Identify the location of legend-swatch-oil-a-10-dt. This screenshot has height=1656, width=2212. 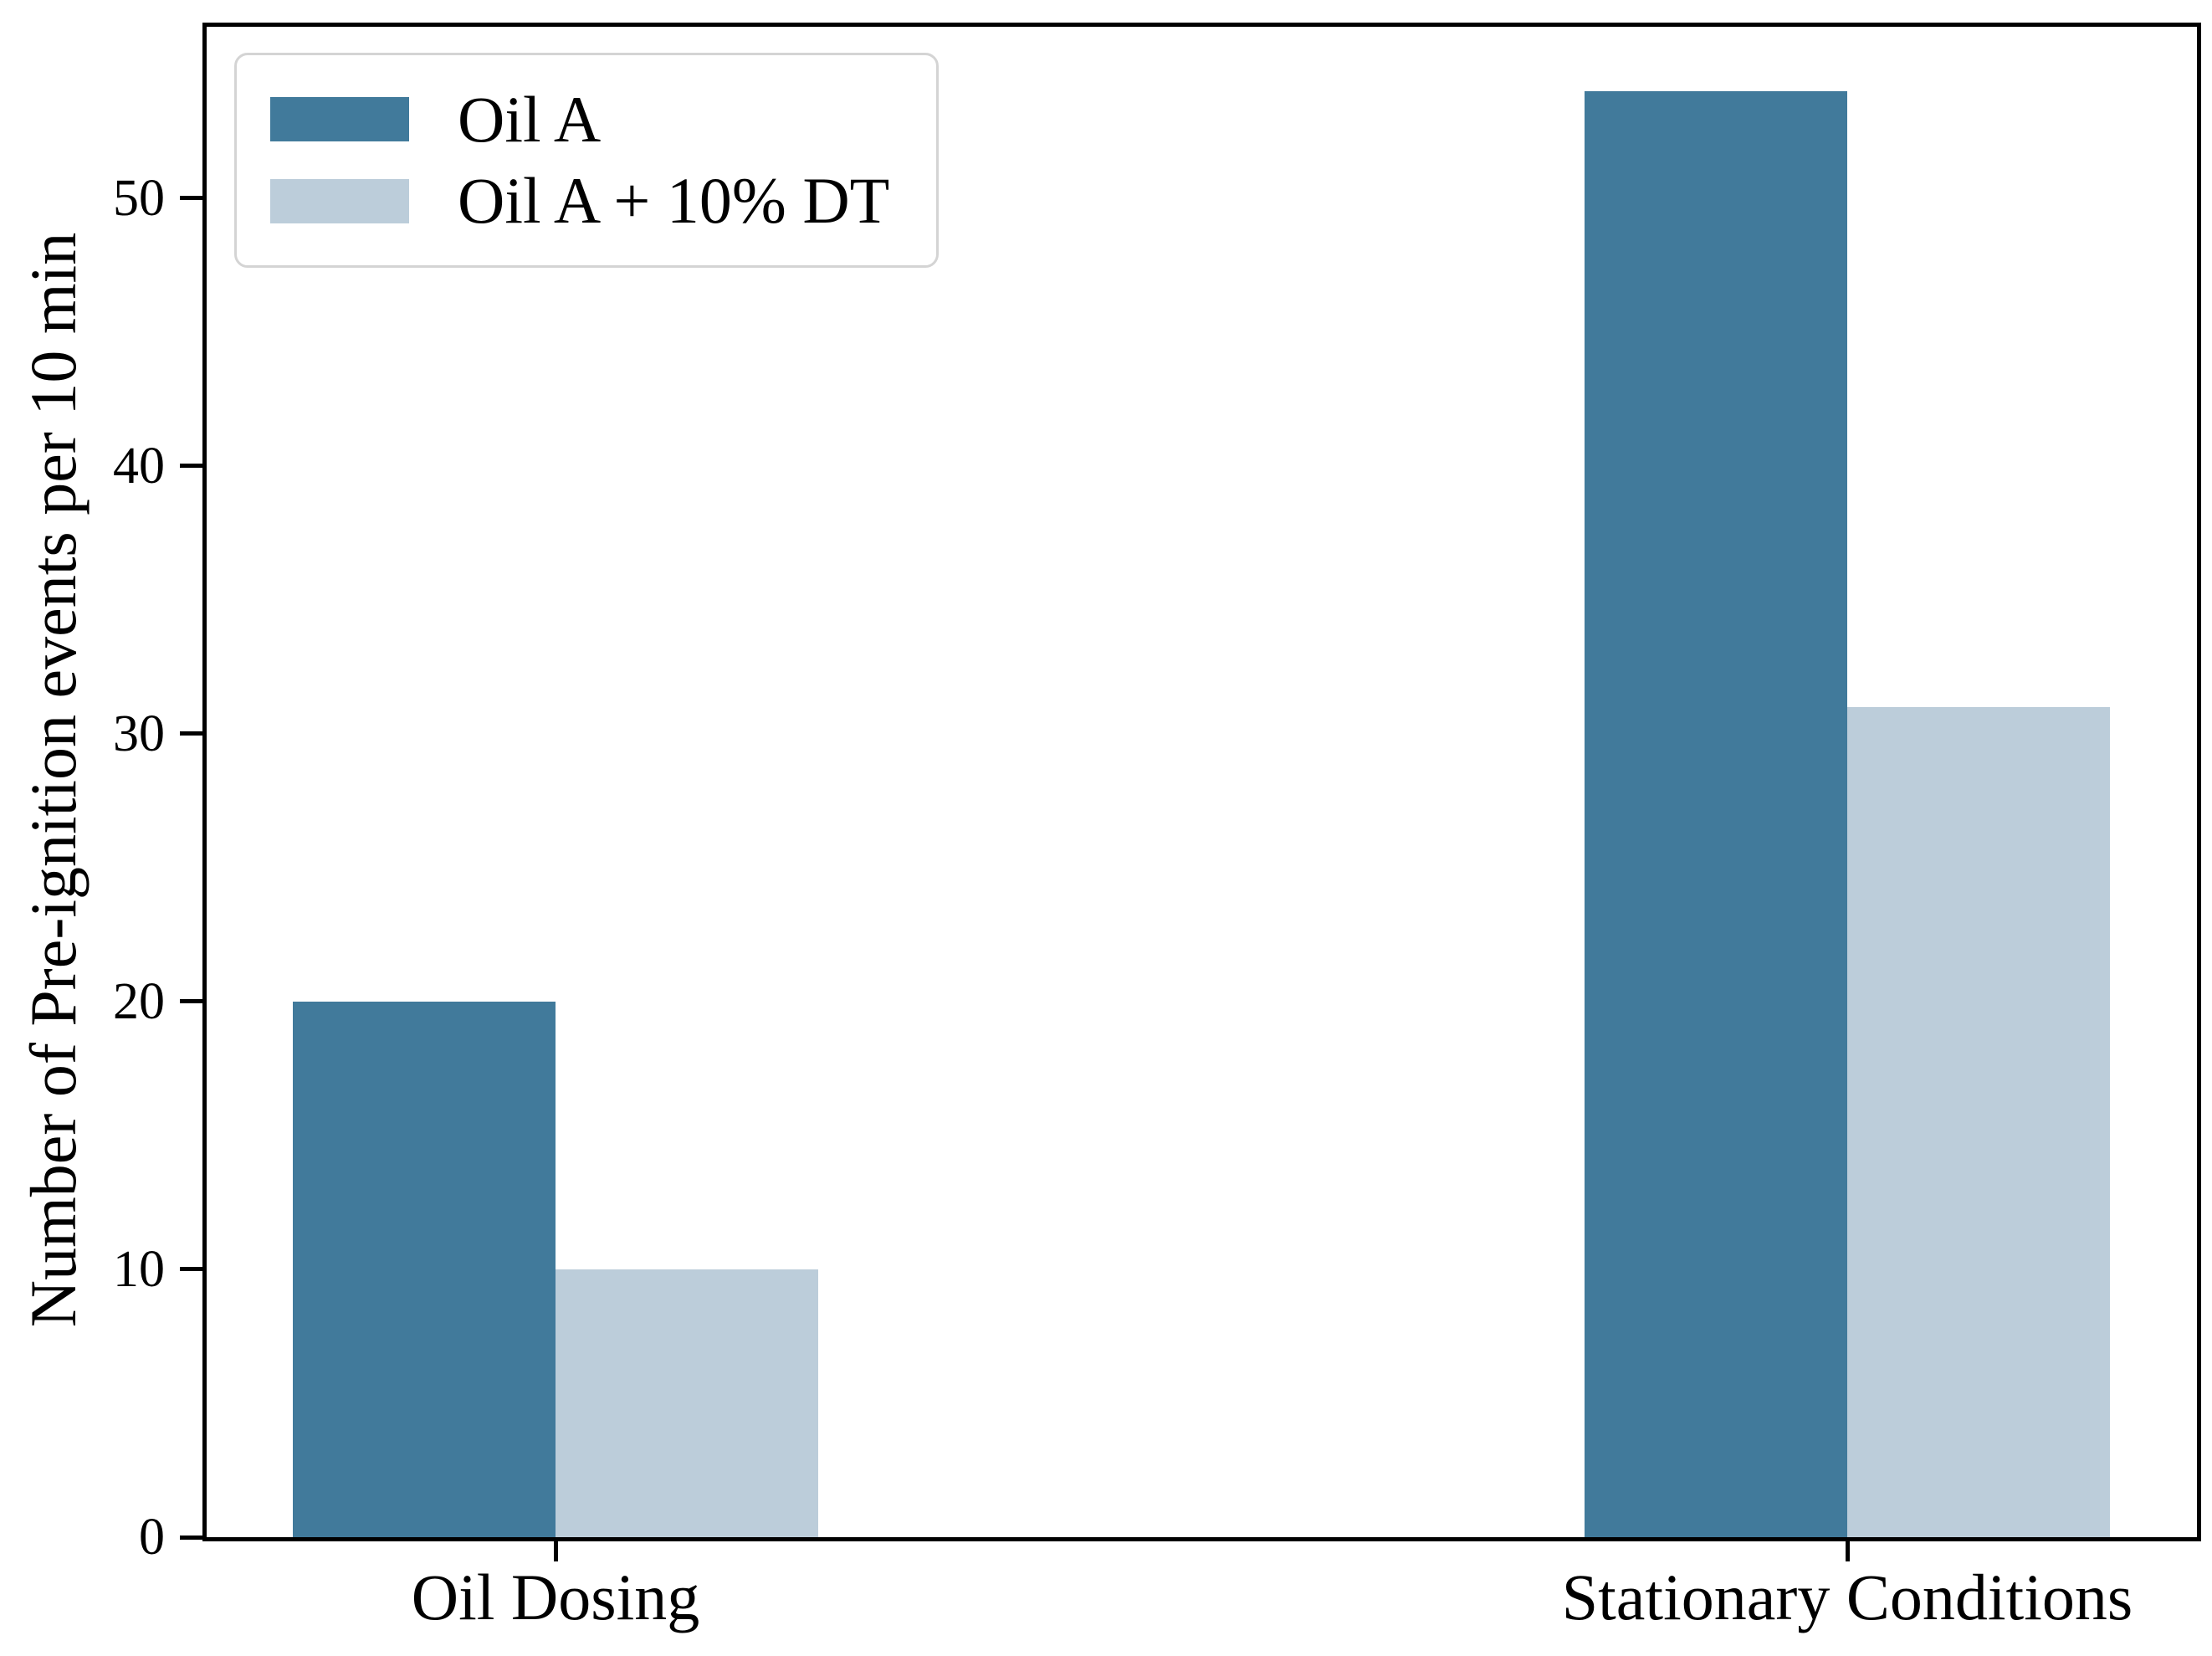
(339, 201).